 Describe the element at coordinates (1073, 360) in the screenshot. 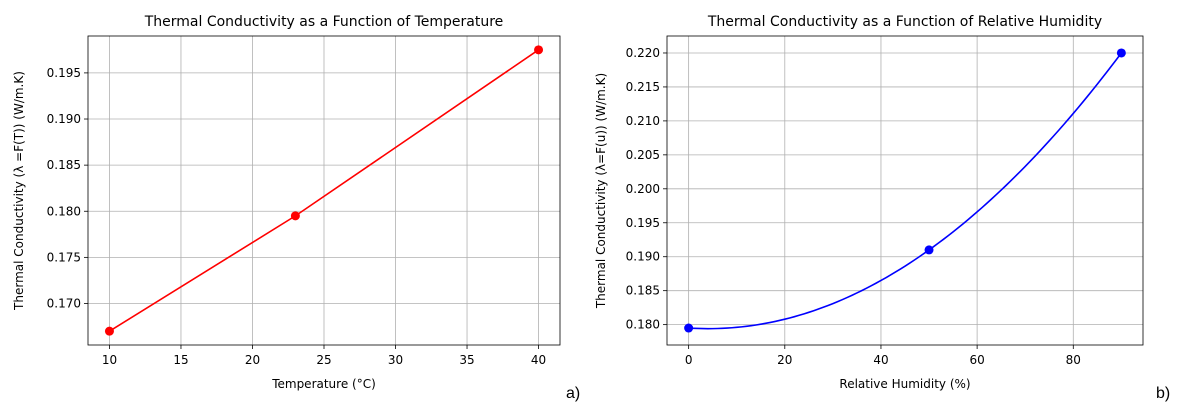

I see `x-tick-label: 80` at that location.